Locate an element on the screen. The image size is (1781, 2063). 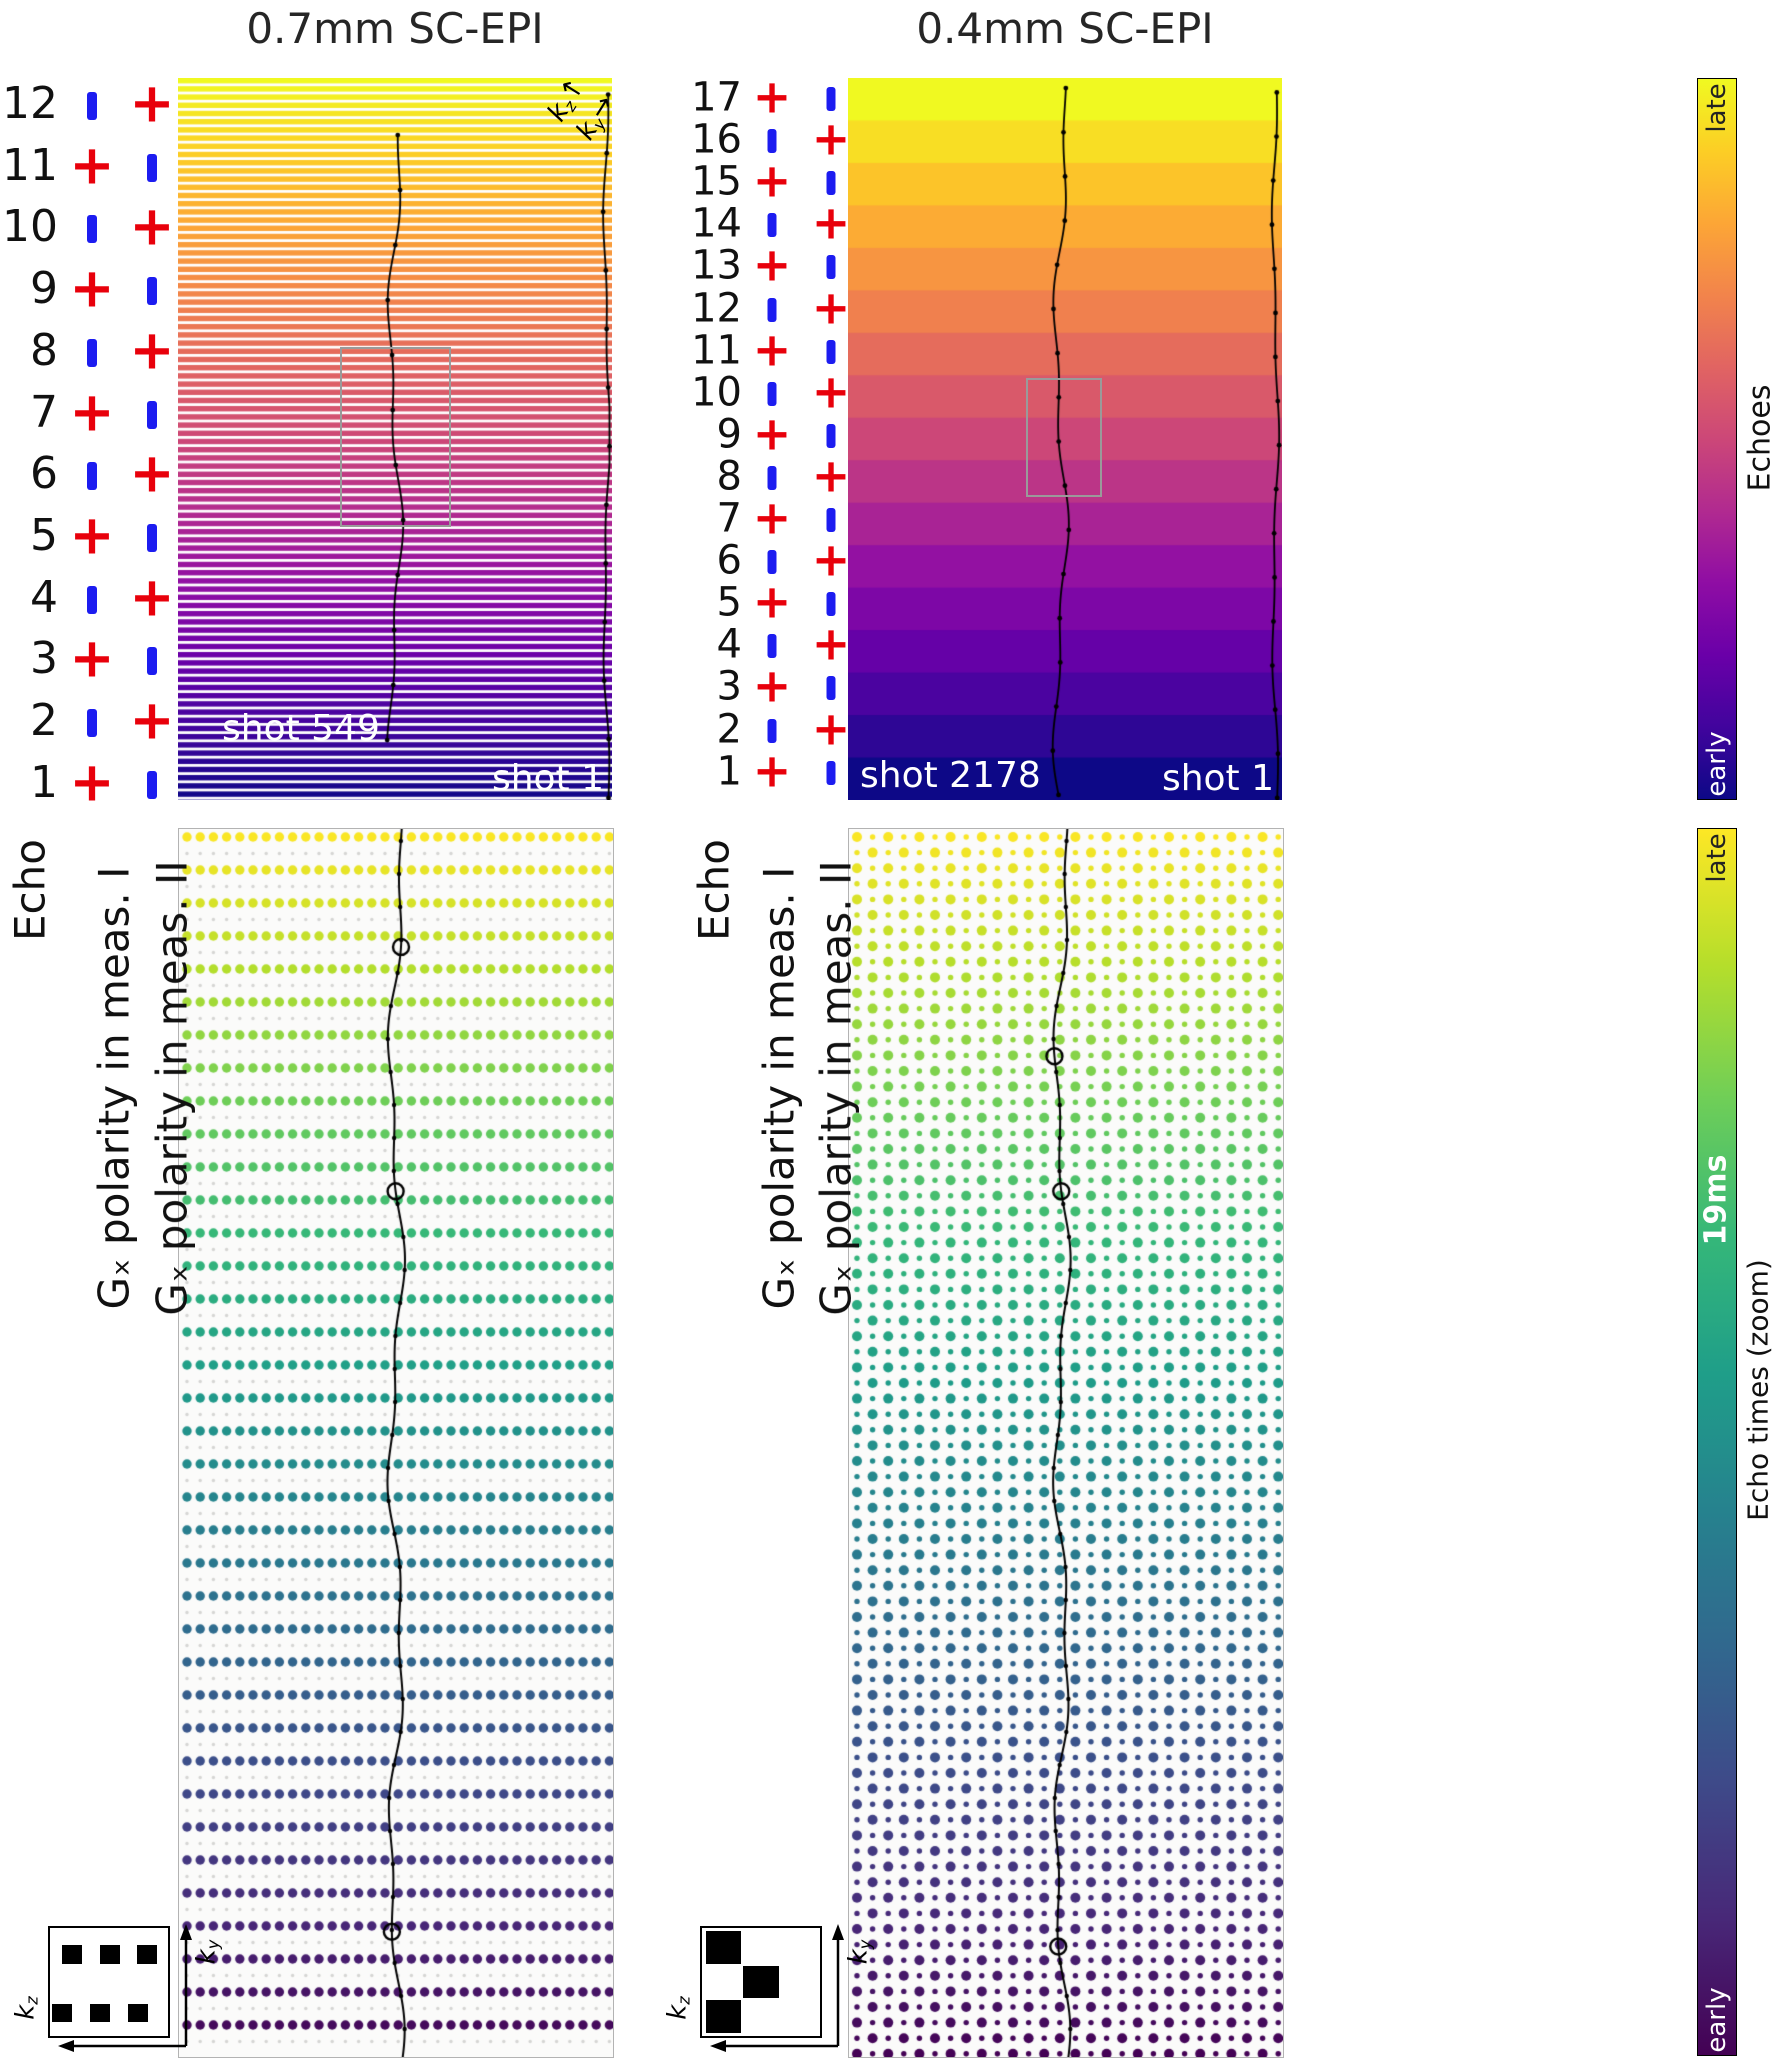
colorbar-echoes is located at coordinates (1717, 439).